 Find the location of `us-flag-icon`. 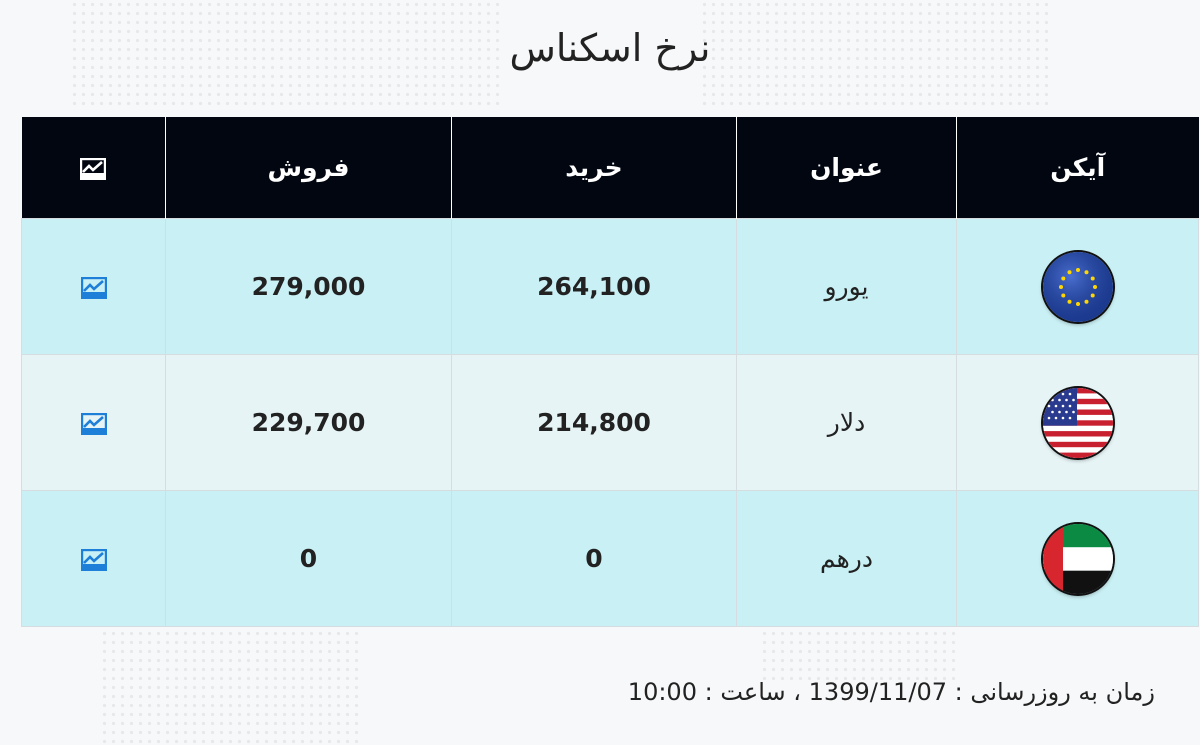

us-flag-icon is located at coordinates (1077, 422).